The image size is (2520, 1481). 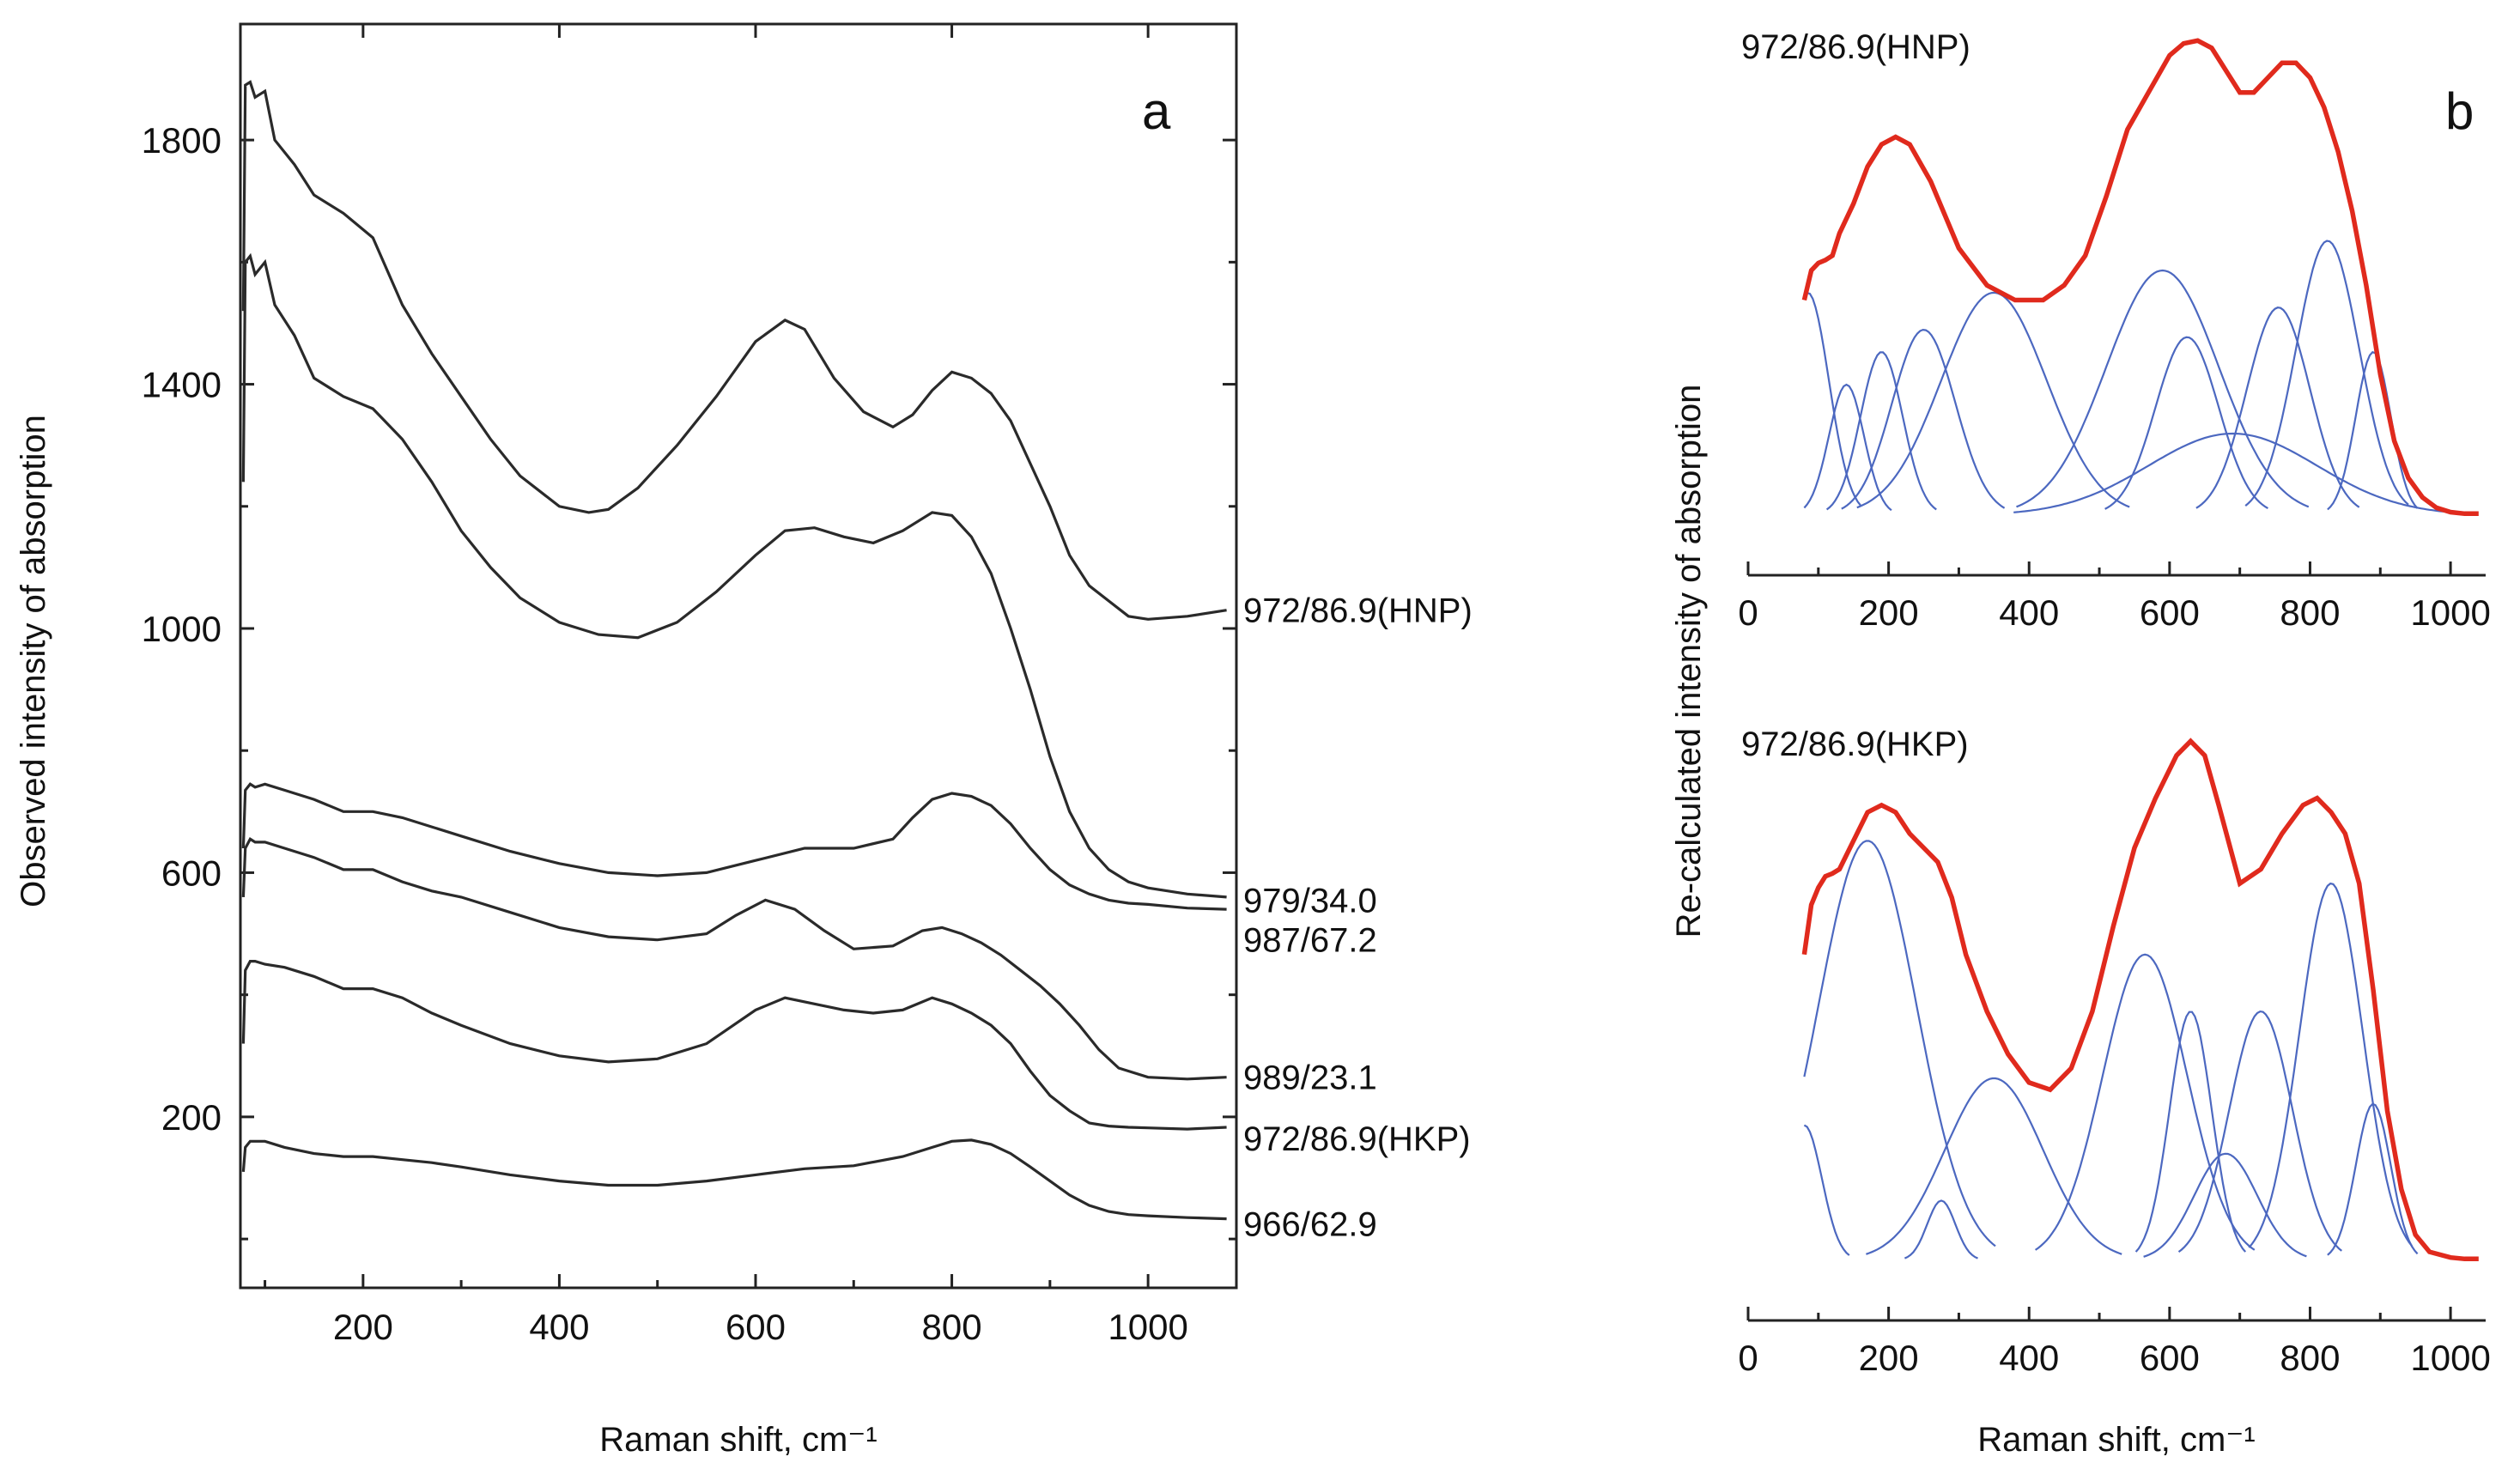 What do you see at coordinates (559, 1327) in the screenshot?
I see `a-x-tick-label: 400` at bounding box center [559, 1327].